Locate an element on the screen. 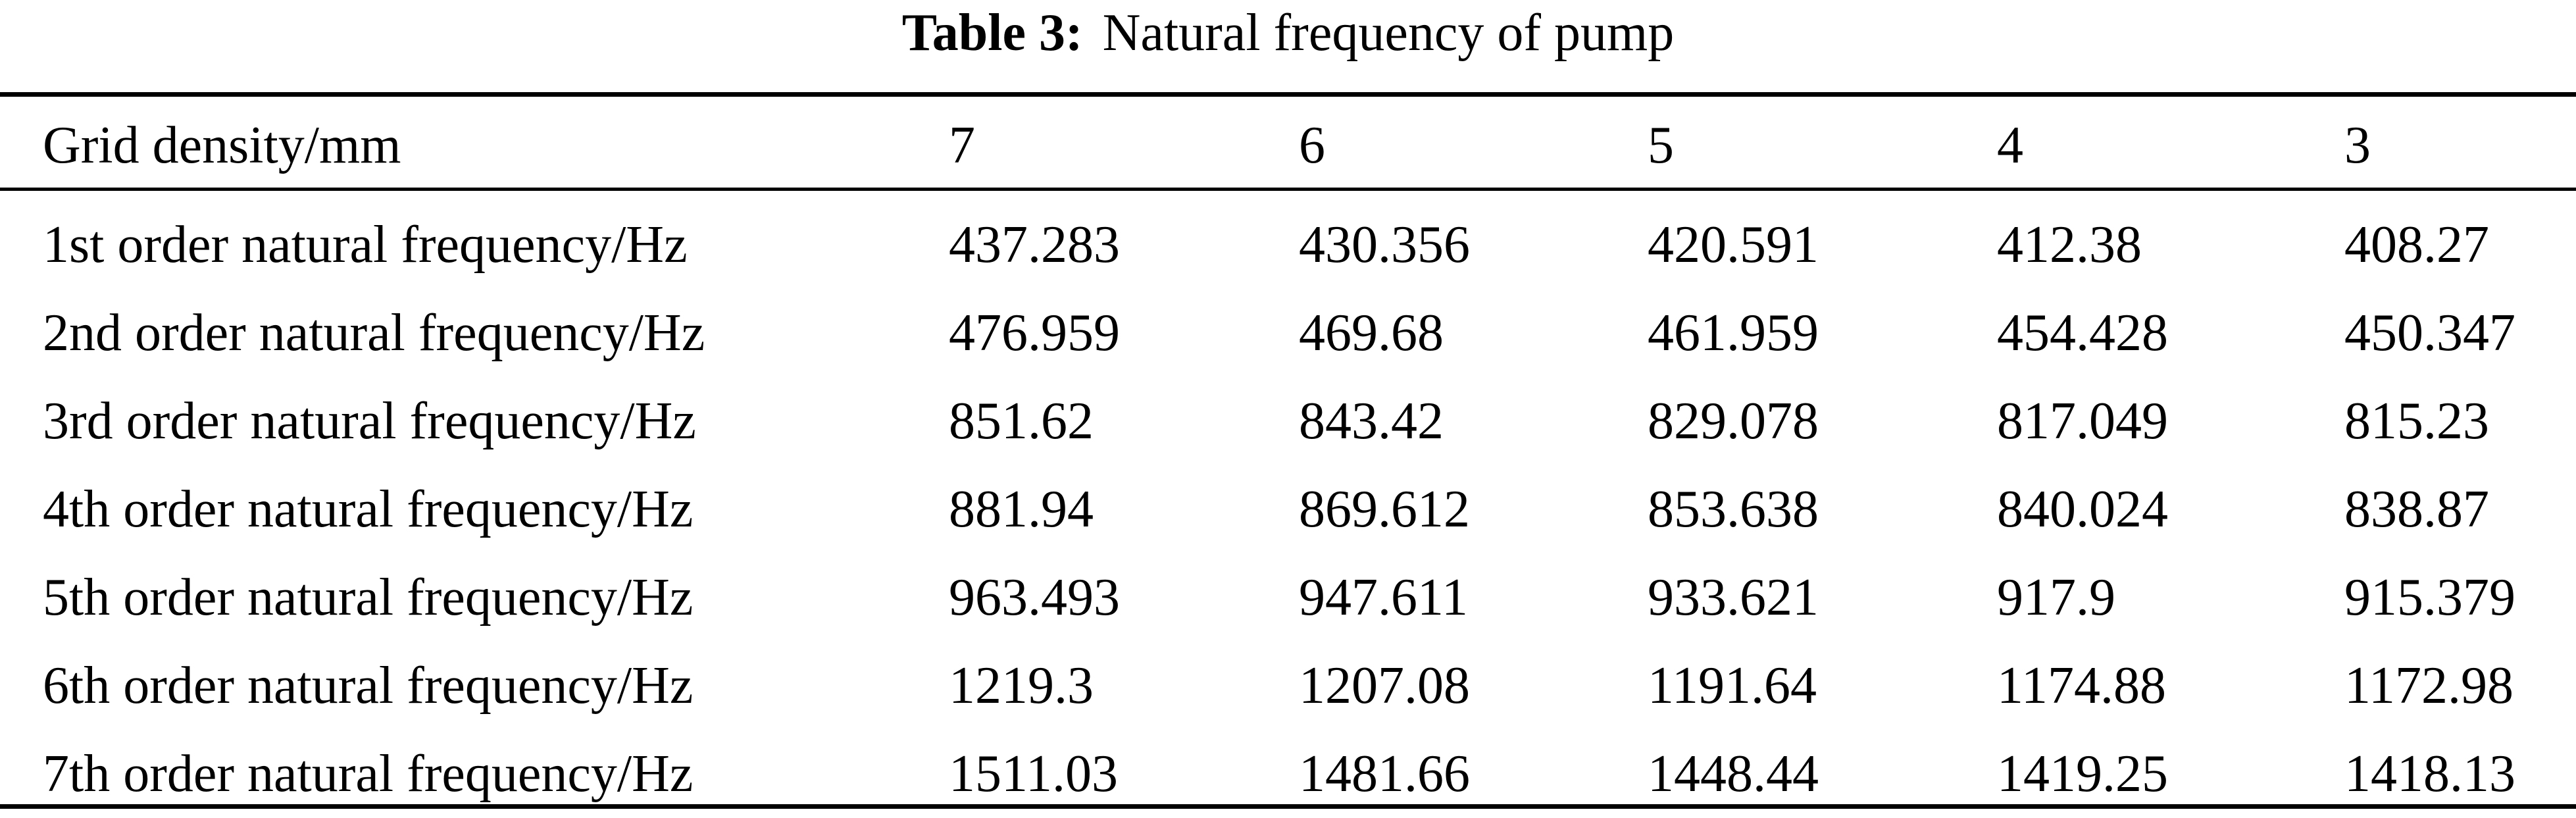 Image resolution: width=2576 pixels, height=818 pixels. table-cell: 881.94 is located at coordinates (1022, 509).